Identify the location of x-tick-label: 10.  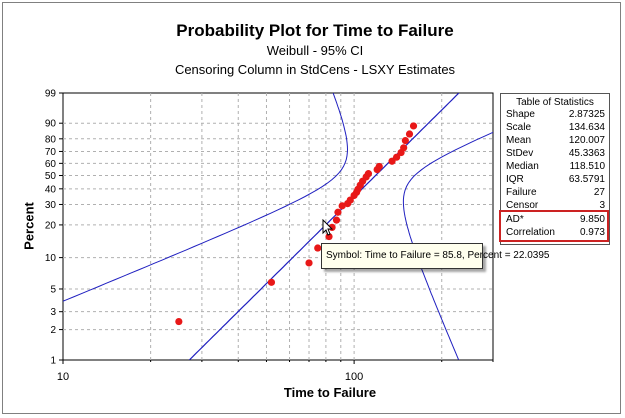
(63, 377).